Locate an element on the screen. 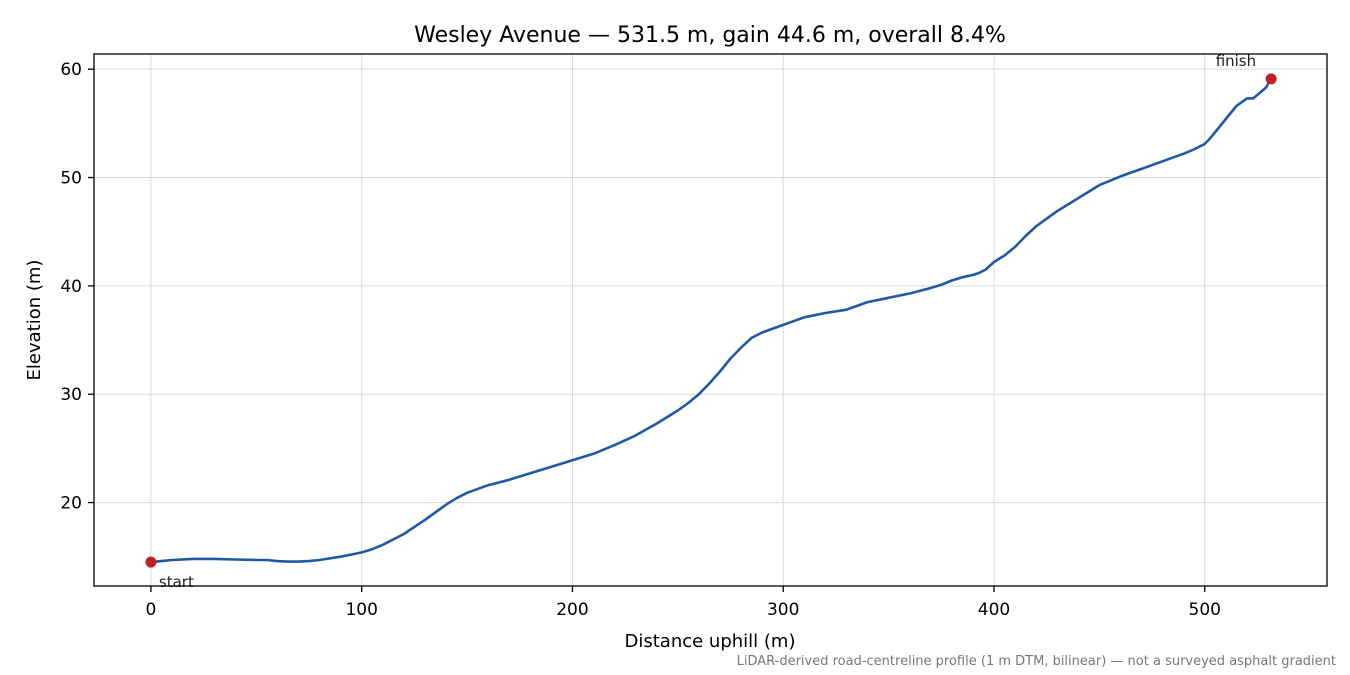  y-tick-label: 50 is located at coordinates (71, 179).